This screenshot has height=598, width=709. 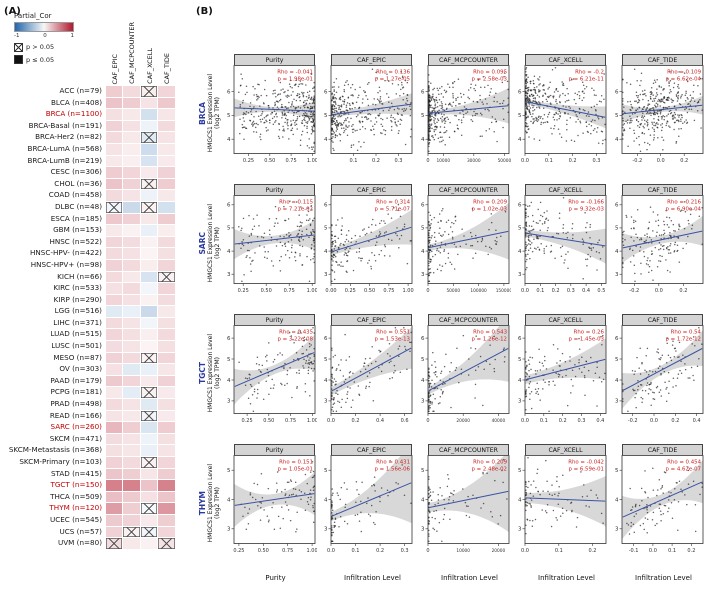 What do you see at coordinates (76, 102) in the screenshot?
I see `heatmap-row-label: BLCA (n=408)` at bounding box center [76, 102].